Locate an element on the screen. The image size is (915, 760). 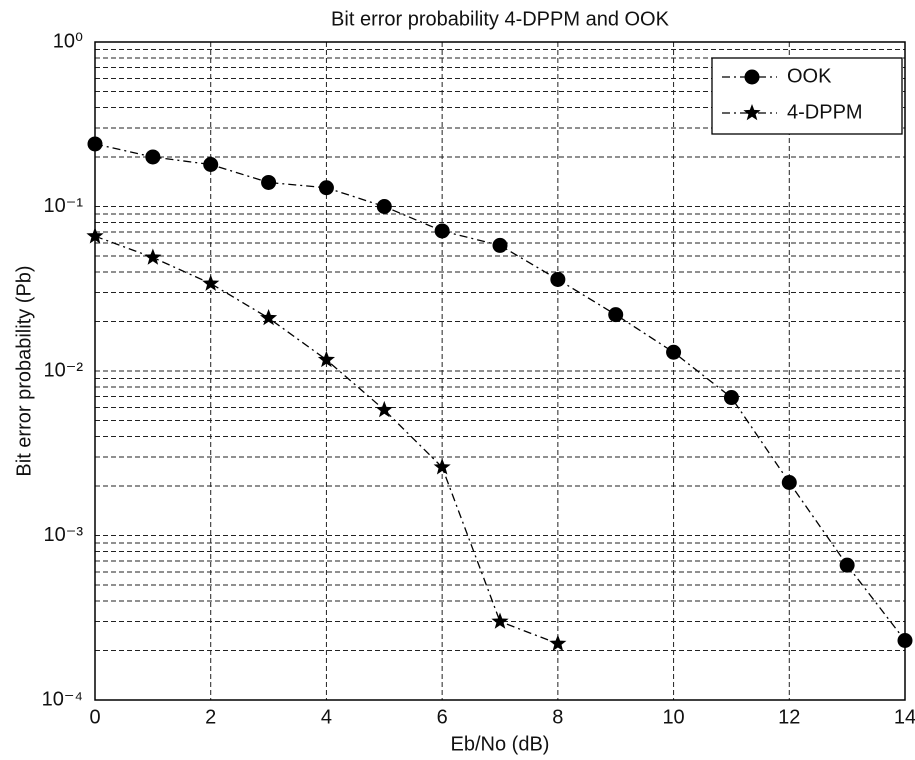
x-tick-label: 2 is located at coordinates (210, 717).